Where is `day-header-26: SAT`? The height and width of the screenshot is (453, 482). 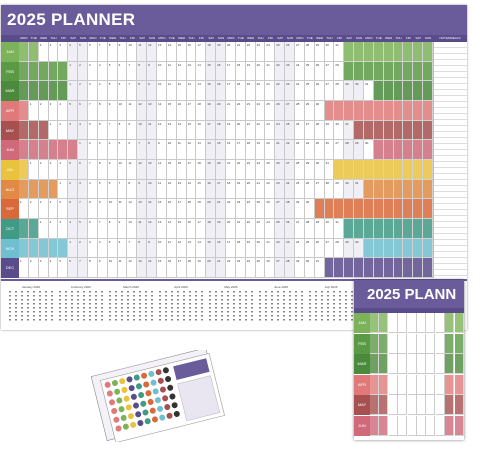 day-header-26: SAT is located at coordinates (280, 38).